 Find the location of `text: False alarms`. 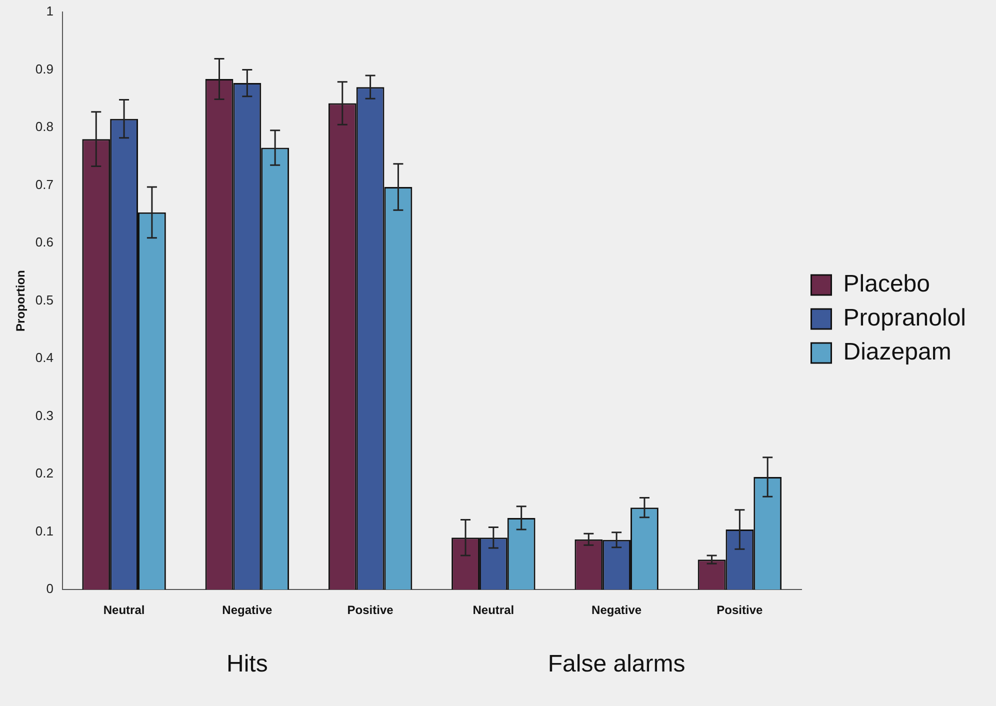

text: False alarms is located at coordinates (617, 664).